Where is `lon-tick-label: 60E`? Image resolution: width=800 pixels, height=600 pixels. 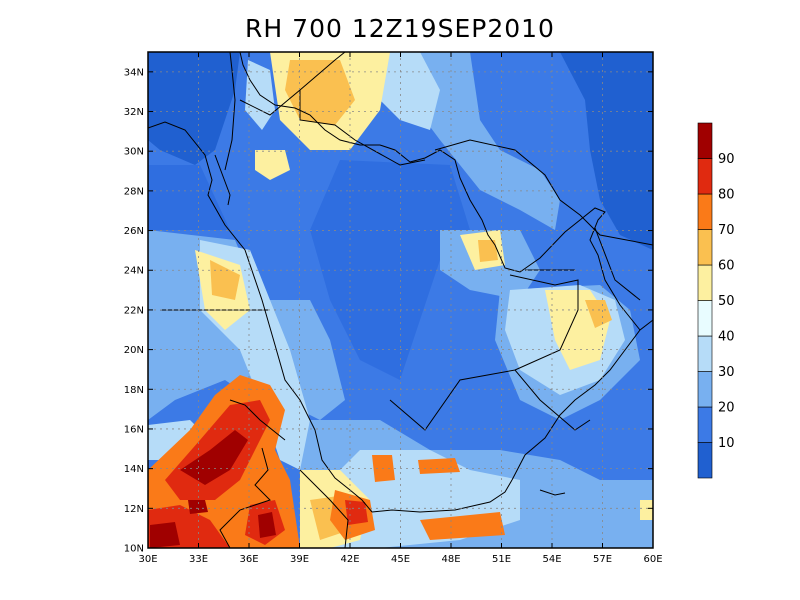
lon-tick-label: 60E is located at coordinates (652, 559).